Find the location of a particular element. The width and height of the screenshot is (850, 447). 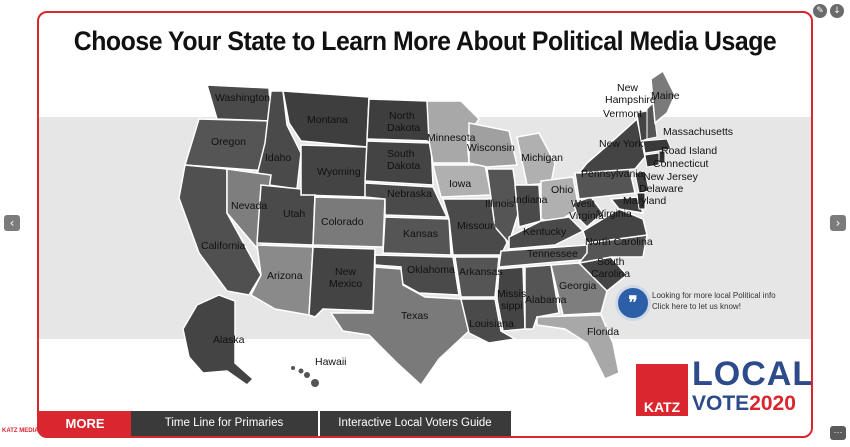

state-michigan is located at coordinates (536, 159).